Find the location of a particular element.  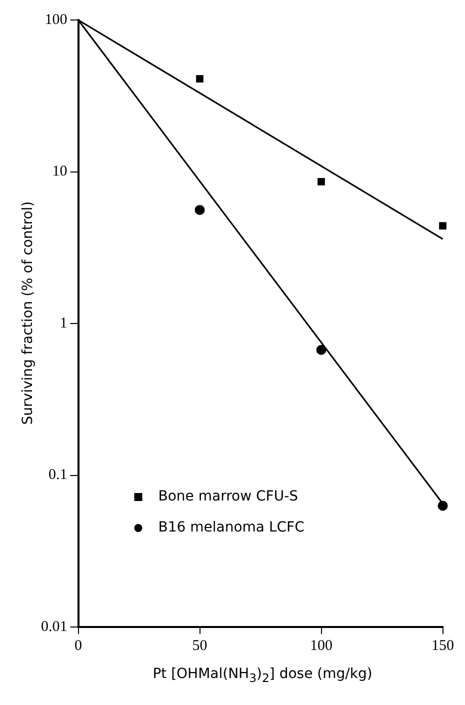

x-tick-label: 50 is located at coordinates (200, 646).